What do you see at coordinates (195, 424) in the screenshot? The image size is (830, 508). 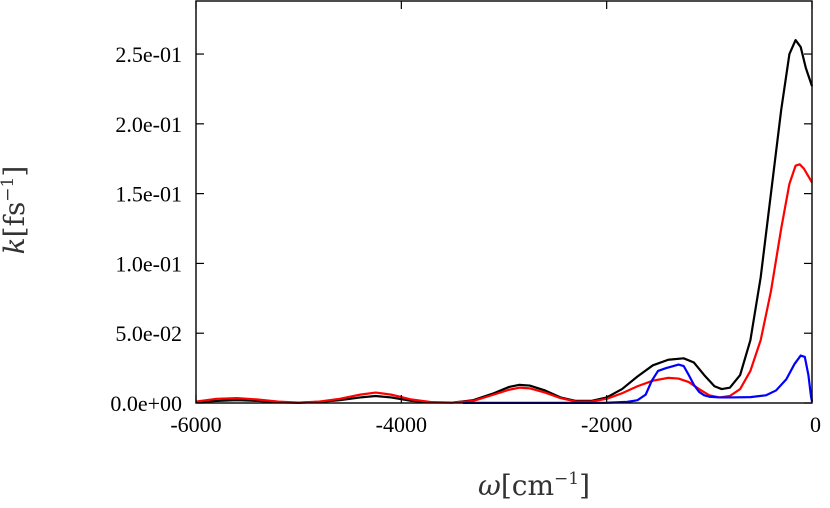 I see `x-tick-label: -6000` at bounding box center [195, 424].